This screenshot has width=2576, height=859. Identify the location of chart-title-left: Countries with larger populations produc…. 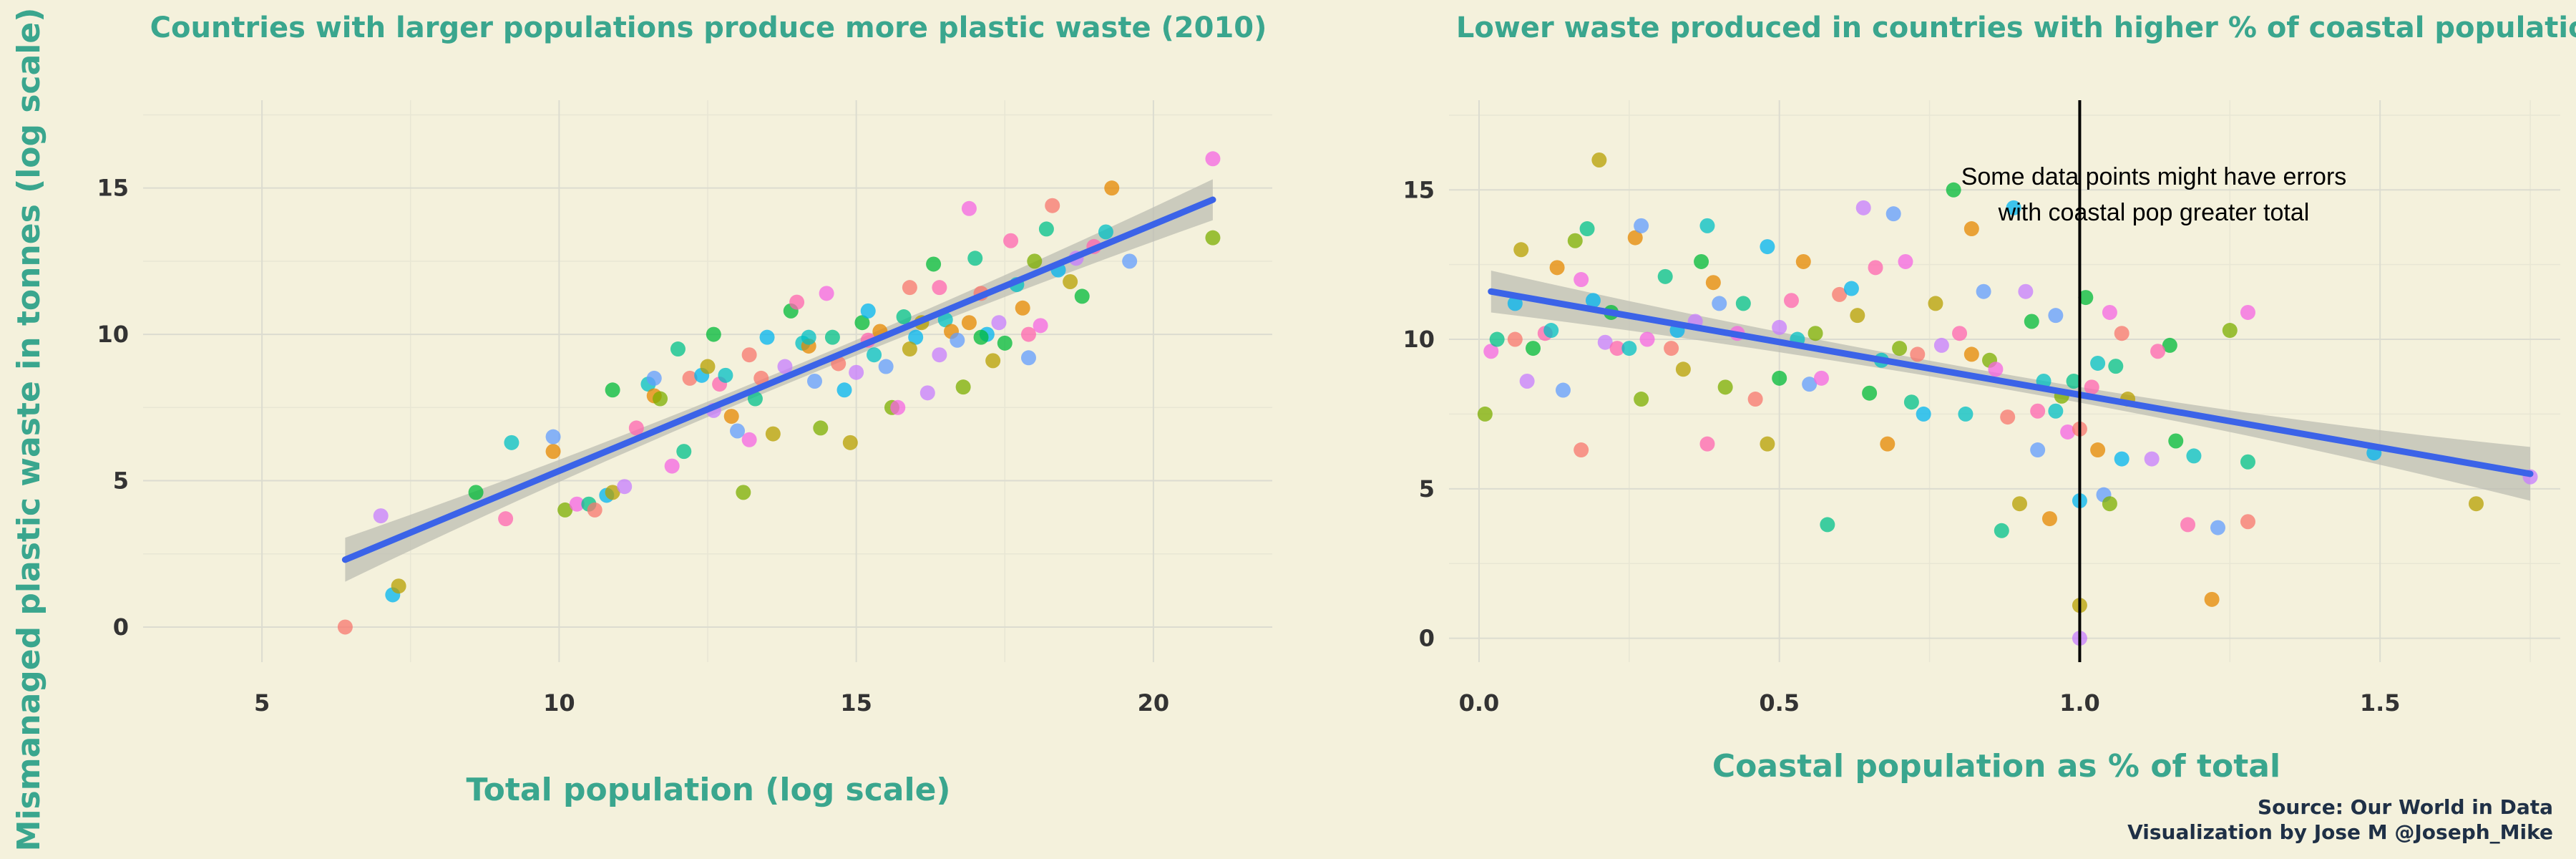
(708, 27).